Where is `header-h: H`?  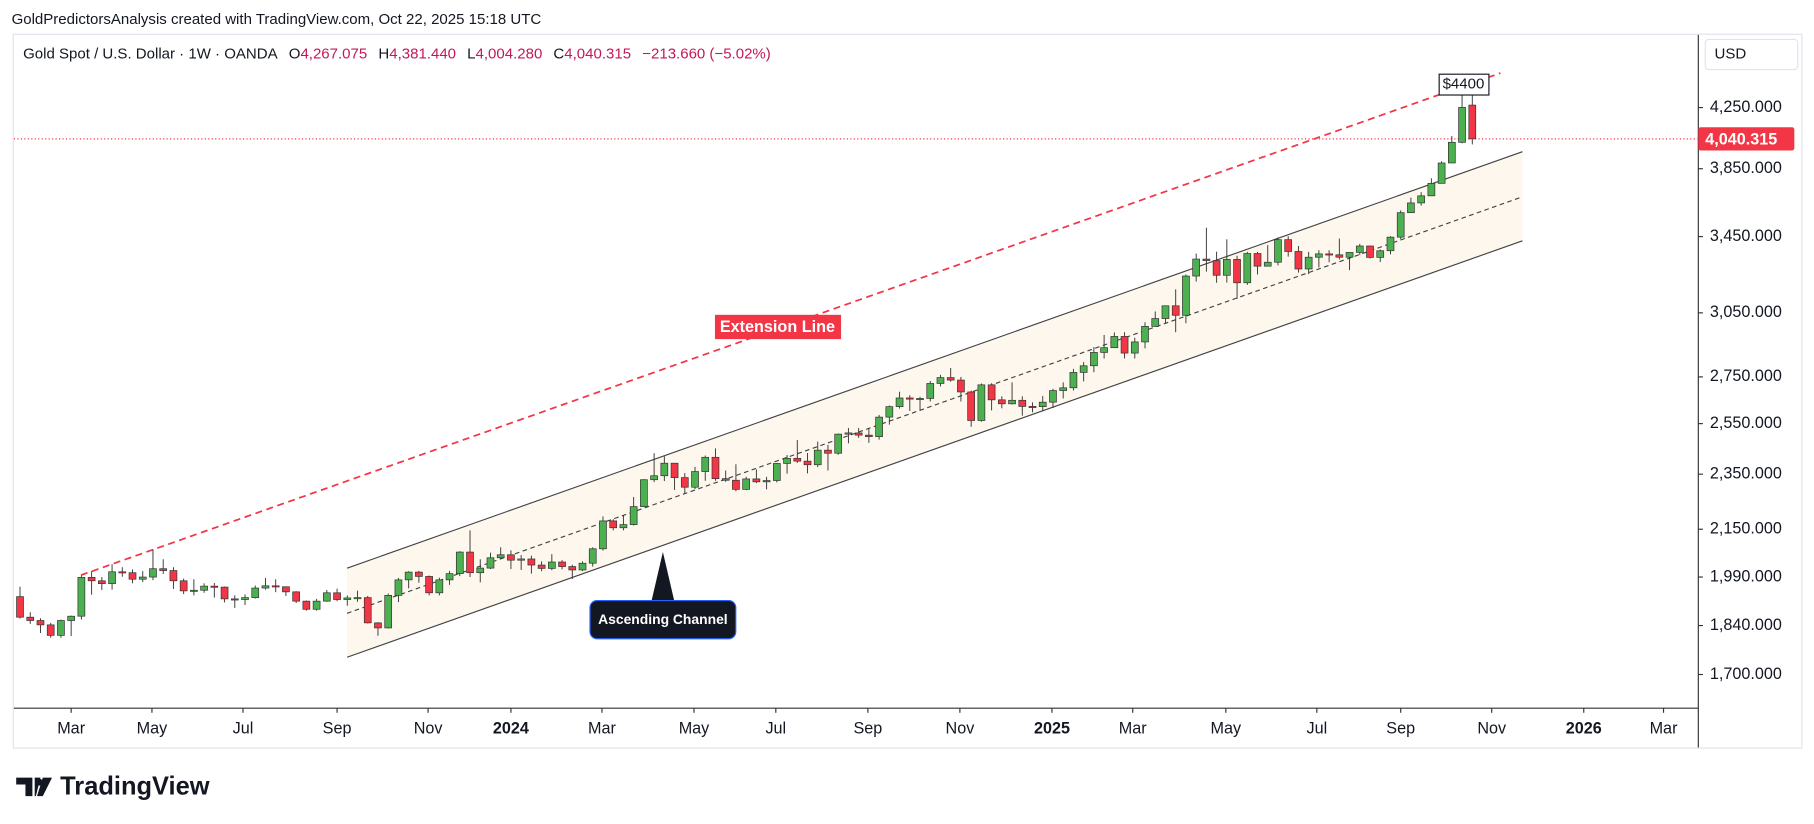
header-h: H is located at coordinates (383, 53).